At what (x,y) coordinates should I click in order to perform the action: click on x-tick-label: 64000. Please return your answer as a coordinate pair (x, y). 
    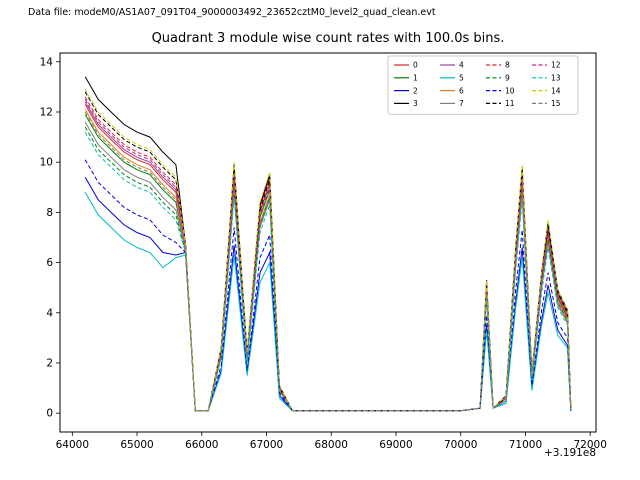
    Looking at the image, I should click on (72, 445).